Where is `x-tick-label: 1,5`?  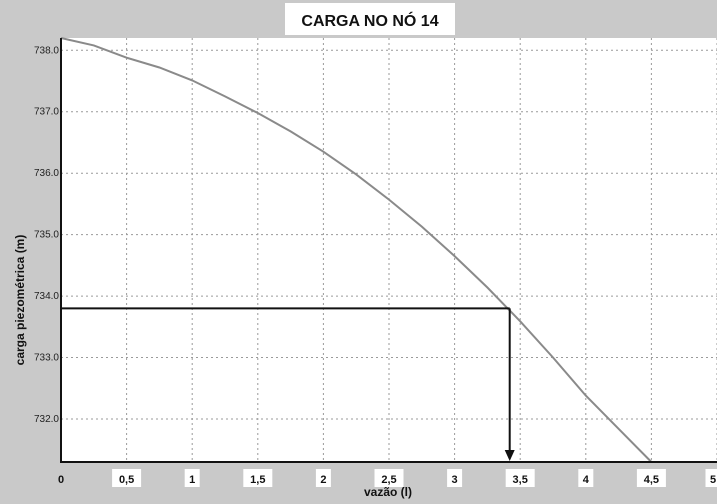 x-tick-label: 1,5 is located at coordinates (257, 480).